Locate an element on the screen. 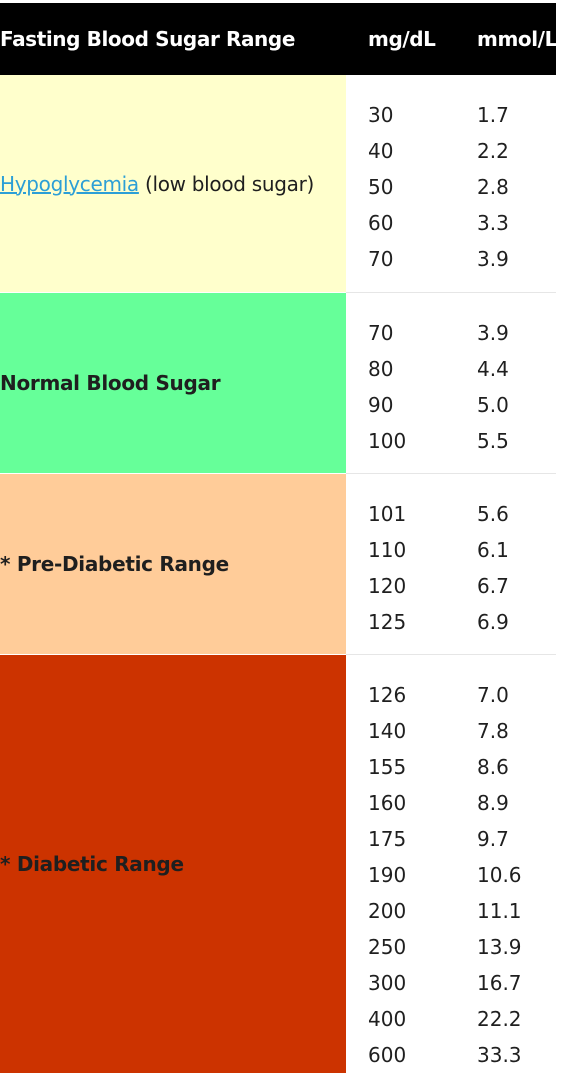 The width and height of the screenshot is (565, 1073). mmol-values: 5.6 6.1 6.7 6.9 is located at coordinates (493, 568).